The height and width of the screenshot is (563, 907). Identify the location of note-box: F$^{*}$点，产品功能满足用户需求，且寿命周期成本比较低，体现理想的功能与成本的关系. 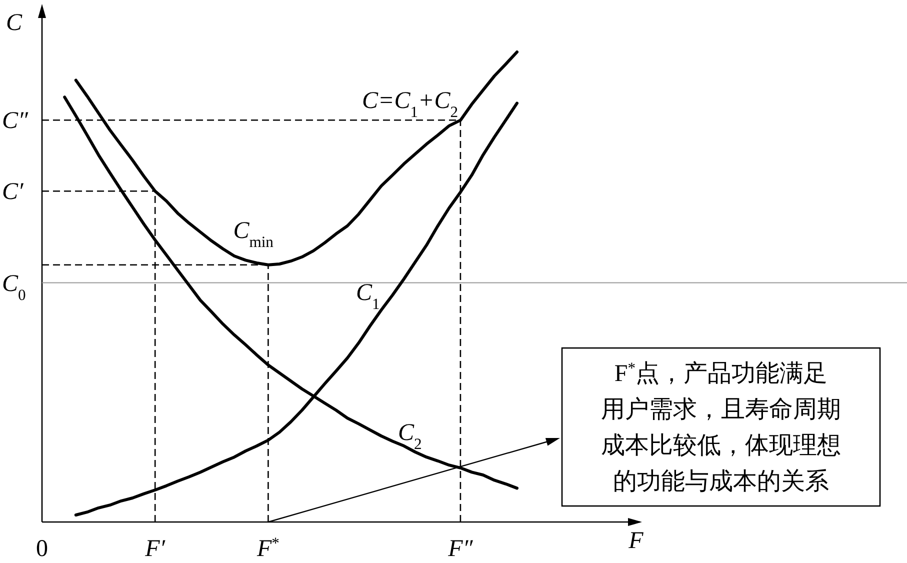
(721, 427).